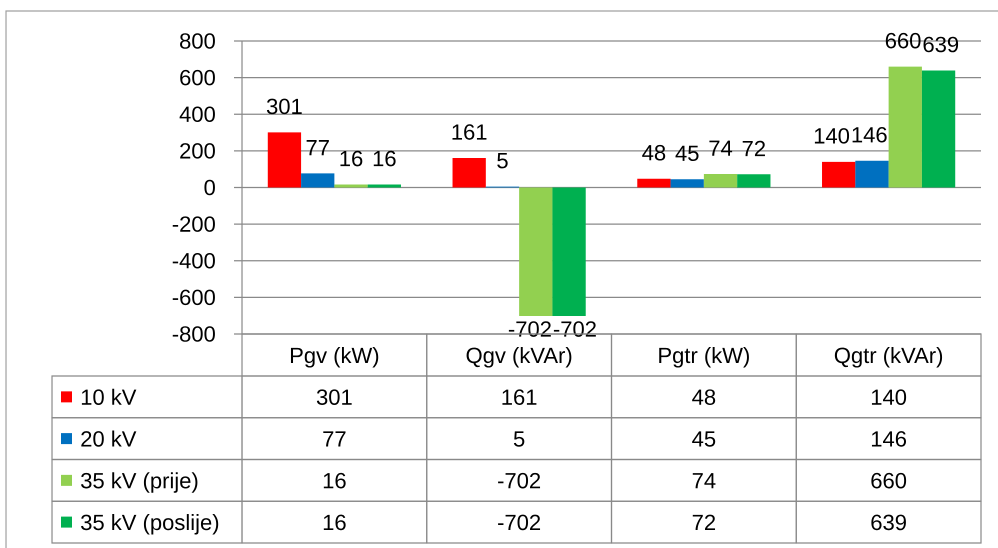  Describe the element at coordinates (519, 357) in the screenshot. I see `x-tick-label: Qgv (kVAr)` at that location.